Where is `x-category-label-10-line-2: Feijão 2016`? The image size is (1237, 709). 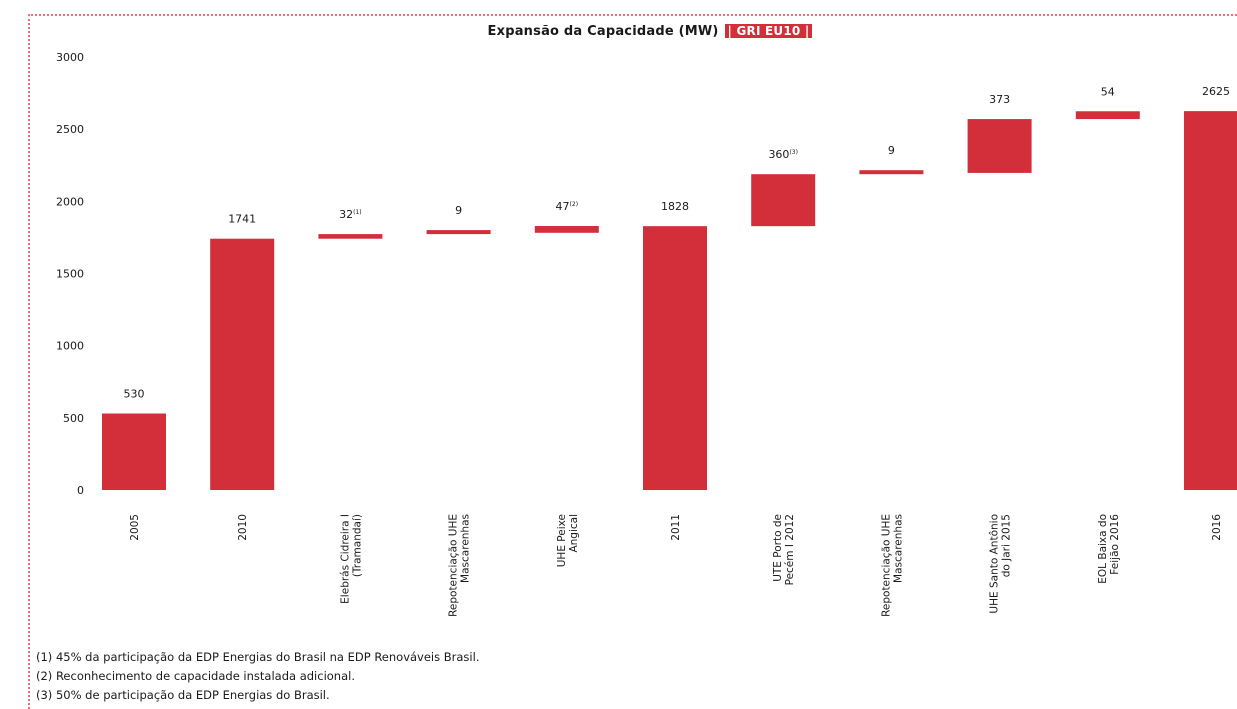
x-category-label-10-line-2: Feijão 2016 is located at coordinates (1115, 544).